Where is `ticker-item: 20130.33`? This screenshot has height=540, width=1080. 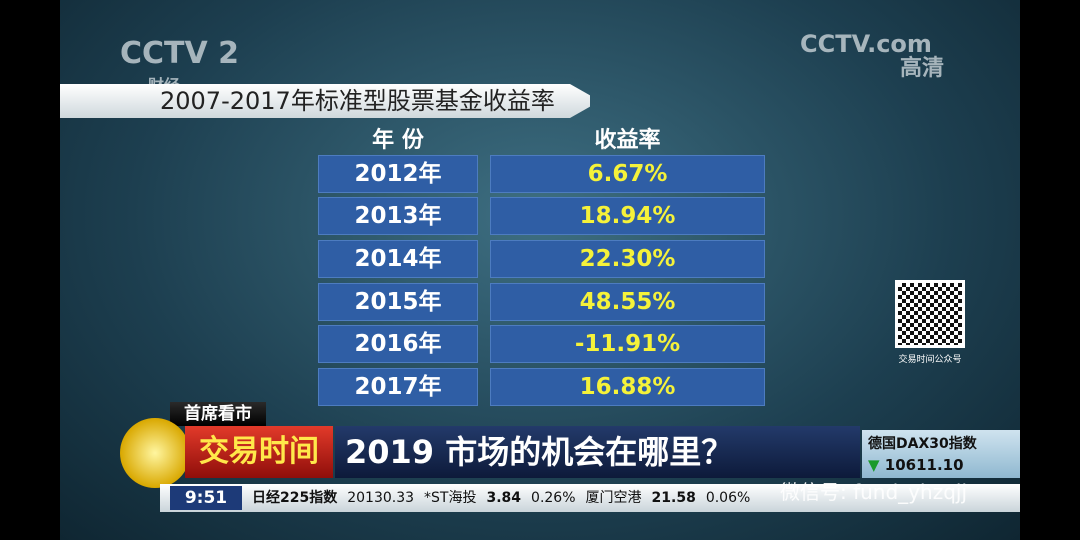 ticker-item: 20130.33 is located at coordinates (381, 498).